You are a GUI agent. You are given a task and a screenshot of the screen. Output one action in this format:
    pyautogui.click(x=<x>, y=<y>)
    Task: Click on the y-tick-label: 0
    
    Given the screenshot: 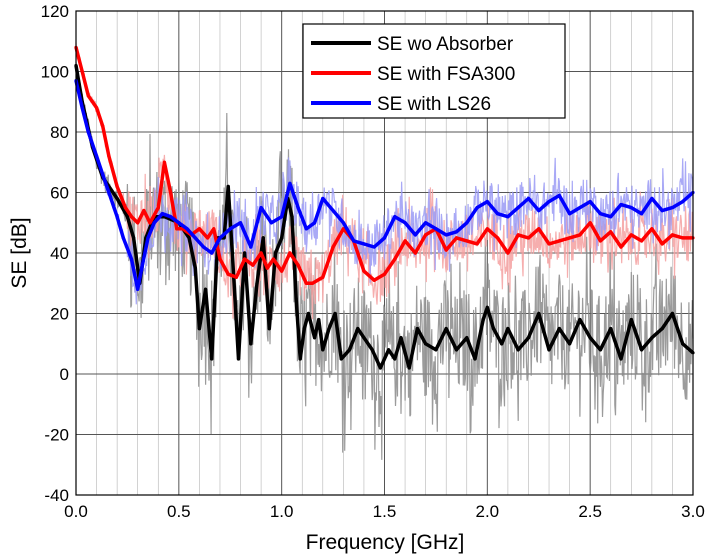 What is the action you would take?
    pyautogui.click(x=64, y=374)
    